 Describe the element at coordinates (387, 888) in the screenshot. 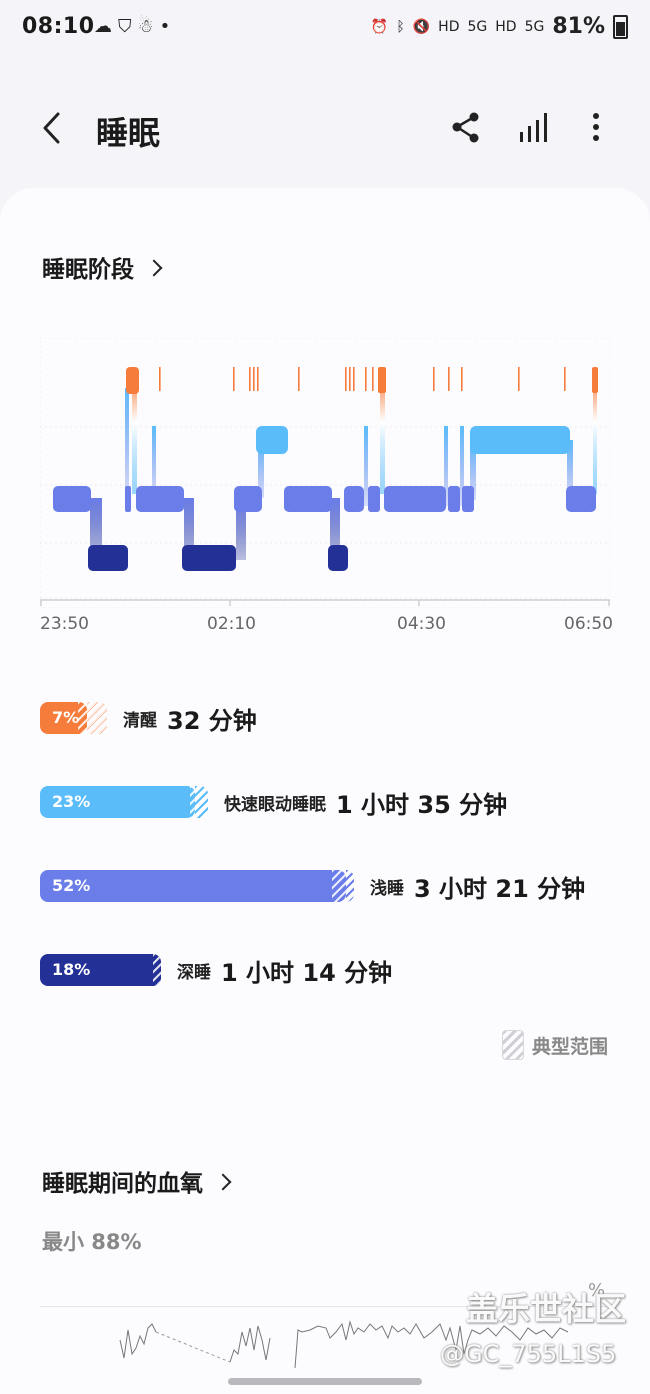

I see `stage-label: 浅睡` at that location.